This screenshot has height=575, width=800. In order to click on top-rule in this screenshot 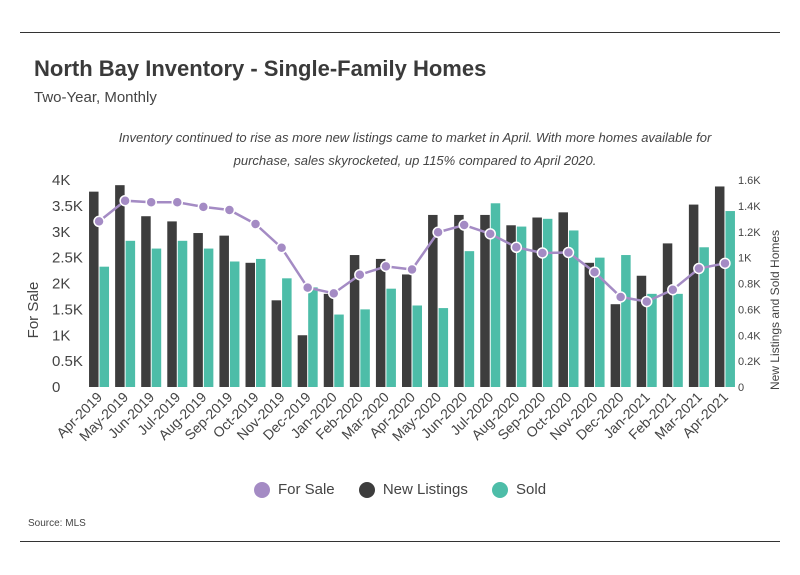, I will do `click(400, 32)`.